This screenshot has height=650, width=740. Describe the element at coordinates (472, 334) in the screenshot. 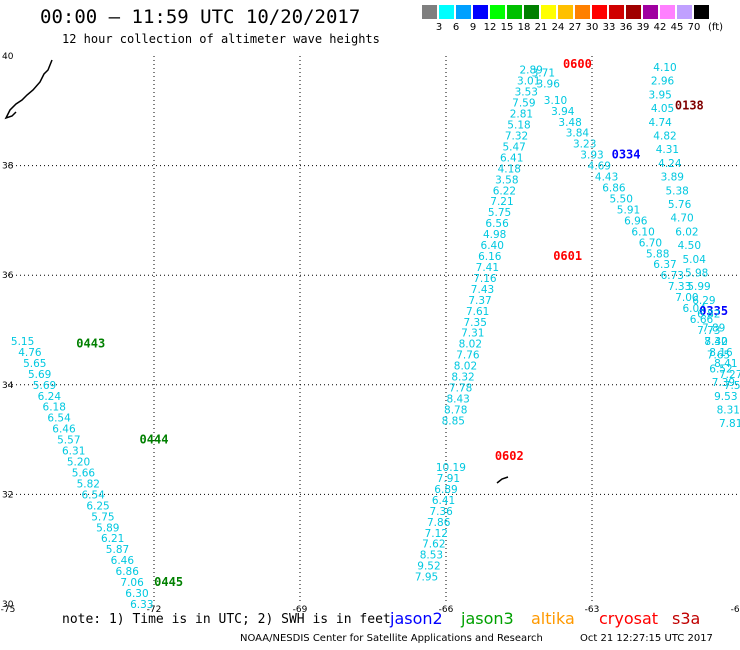

I see `wave-height-value: 7.31` at that location.